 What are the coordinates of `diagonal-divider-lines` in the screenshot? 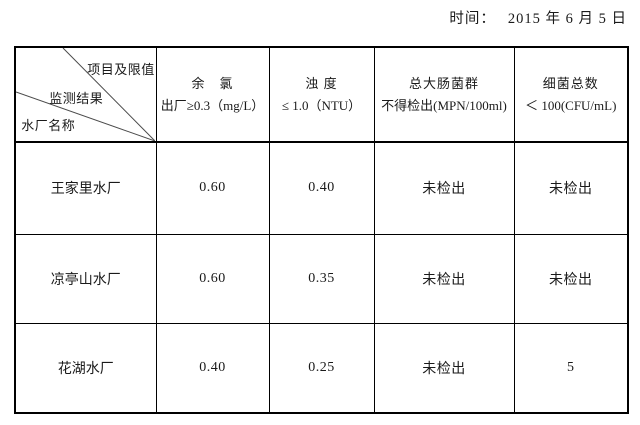 It's located at (85, 94).